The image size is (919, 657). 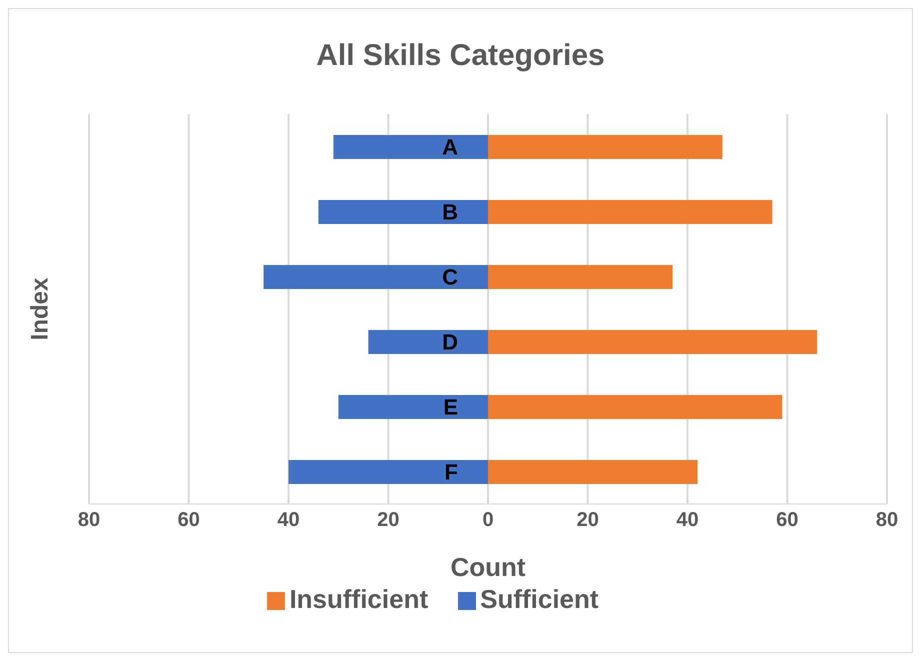 What do you see at coordinates (488, 520) in the screenshot?
I see `x-tick-label: 0` at bounding box center [488, 520].